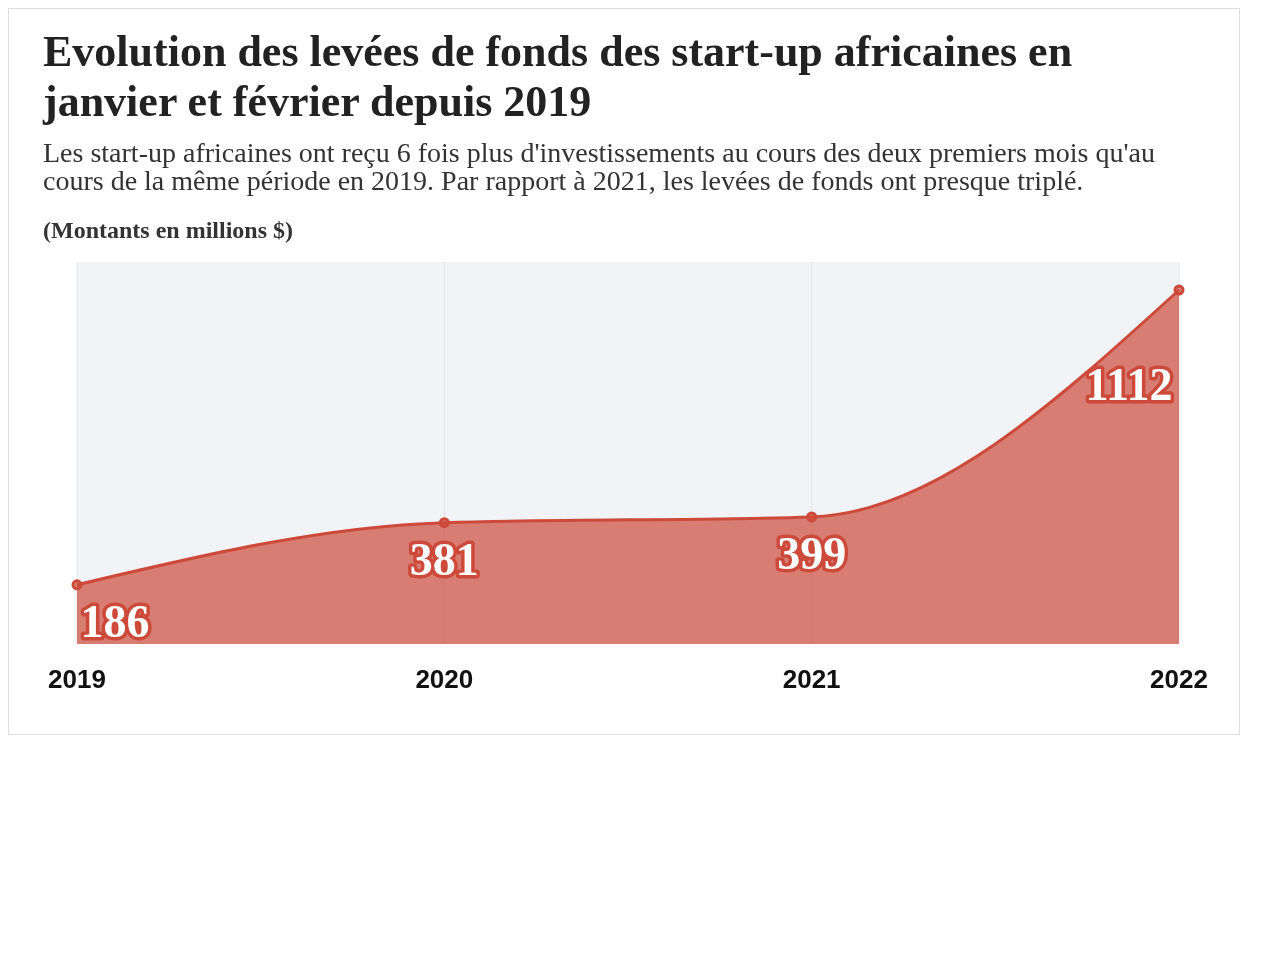 The height and width of the screenshot is (961, 1276). Describe the element at coordinates (115, 621) in the screenshot. I see `data-label: 186` at that location.